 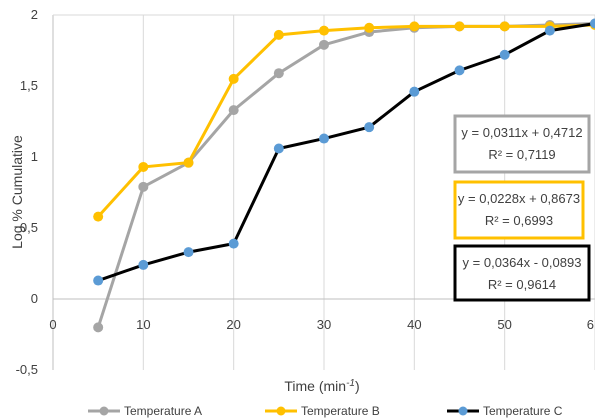 I want to click on y-tick-label: 1,5, so click(x=29, y=85).